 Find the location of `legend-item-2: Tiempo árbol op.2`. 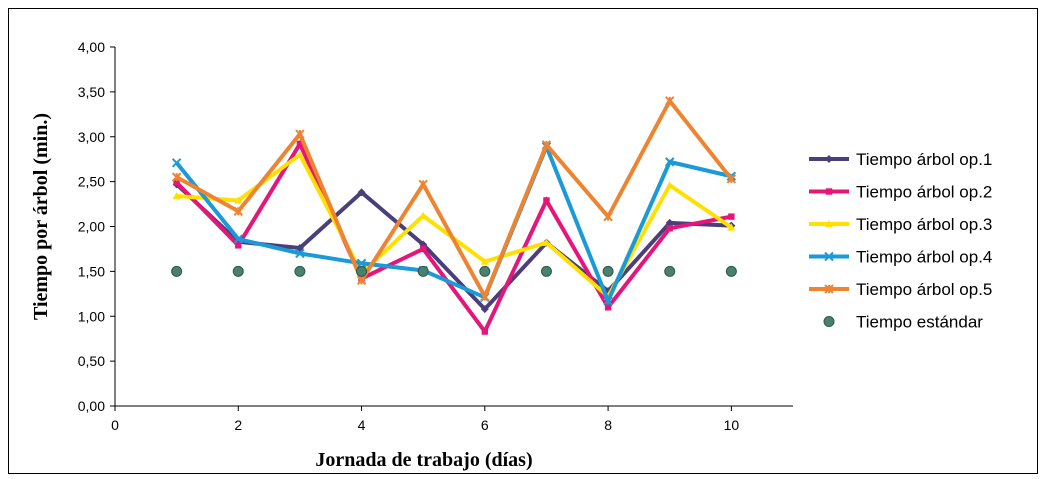

legend-item-2: Tiempo árbol op.2 is located at coordinates (900, 192).